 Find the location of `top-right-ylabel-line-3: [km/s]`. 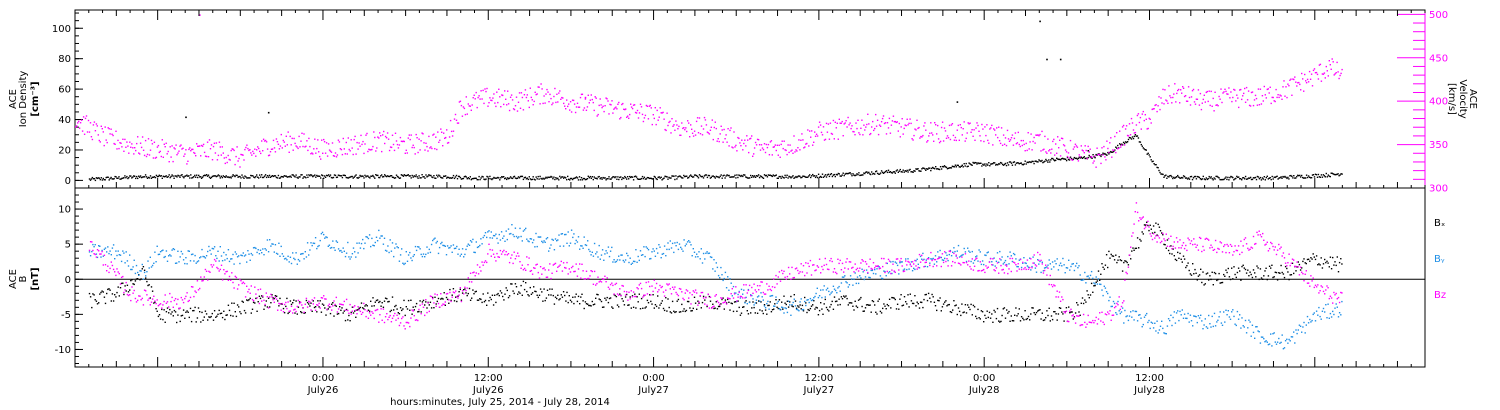

top-right-ylabel-line-3: [km/s] is located at coordinates (1451, 99).